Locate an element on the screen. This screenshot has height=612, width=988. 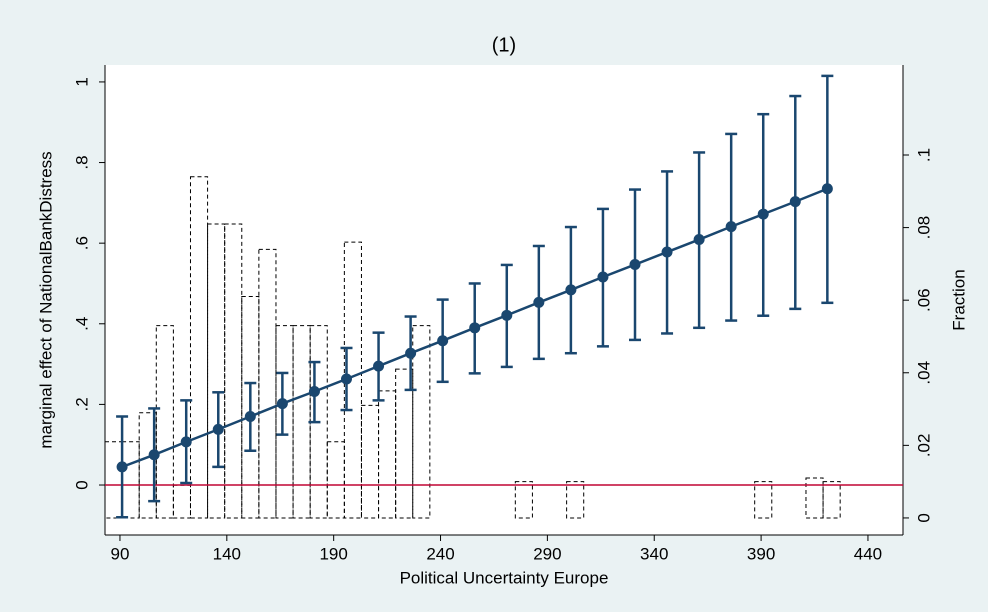
x-tick-label: 190 is located at coordinates (333, 553).